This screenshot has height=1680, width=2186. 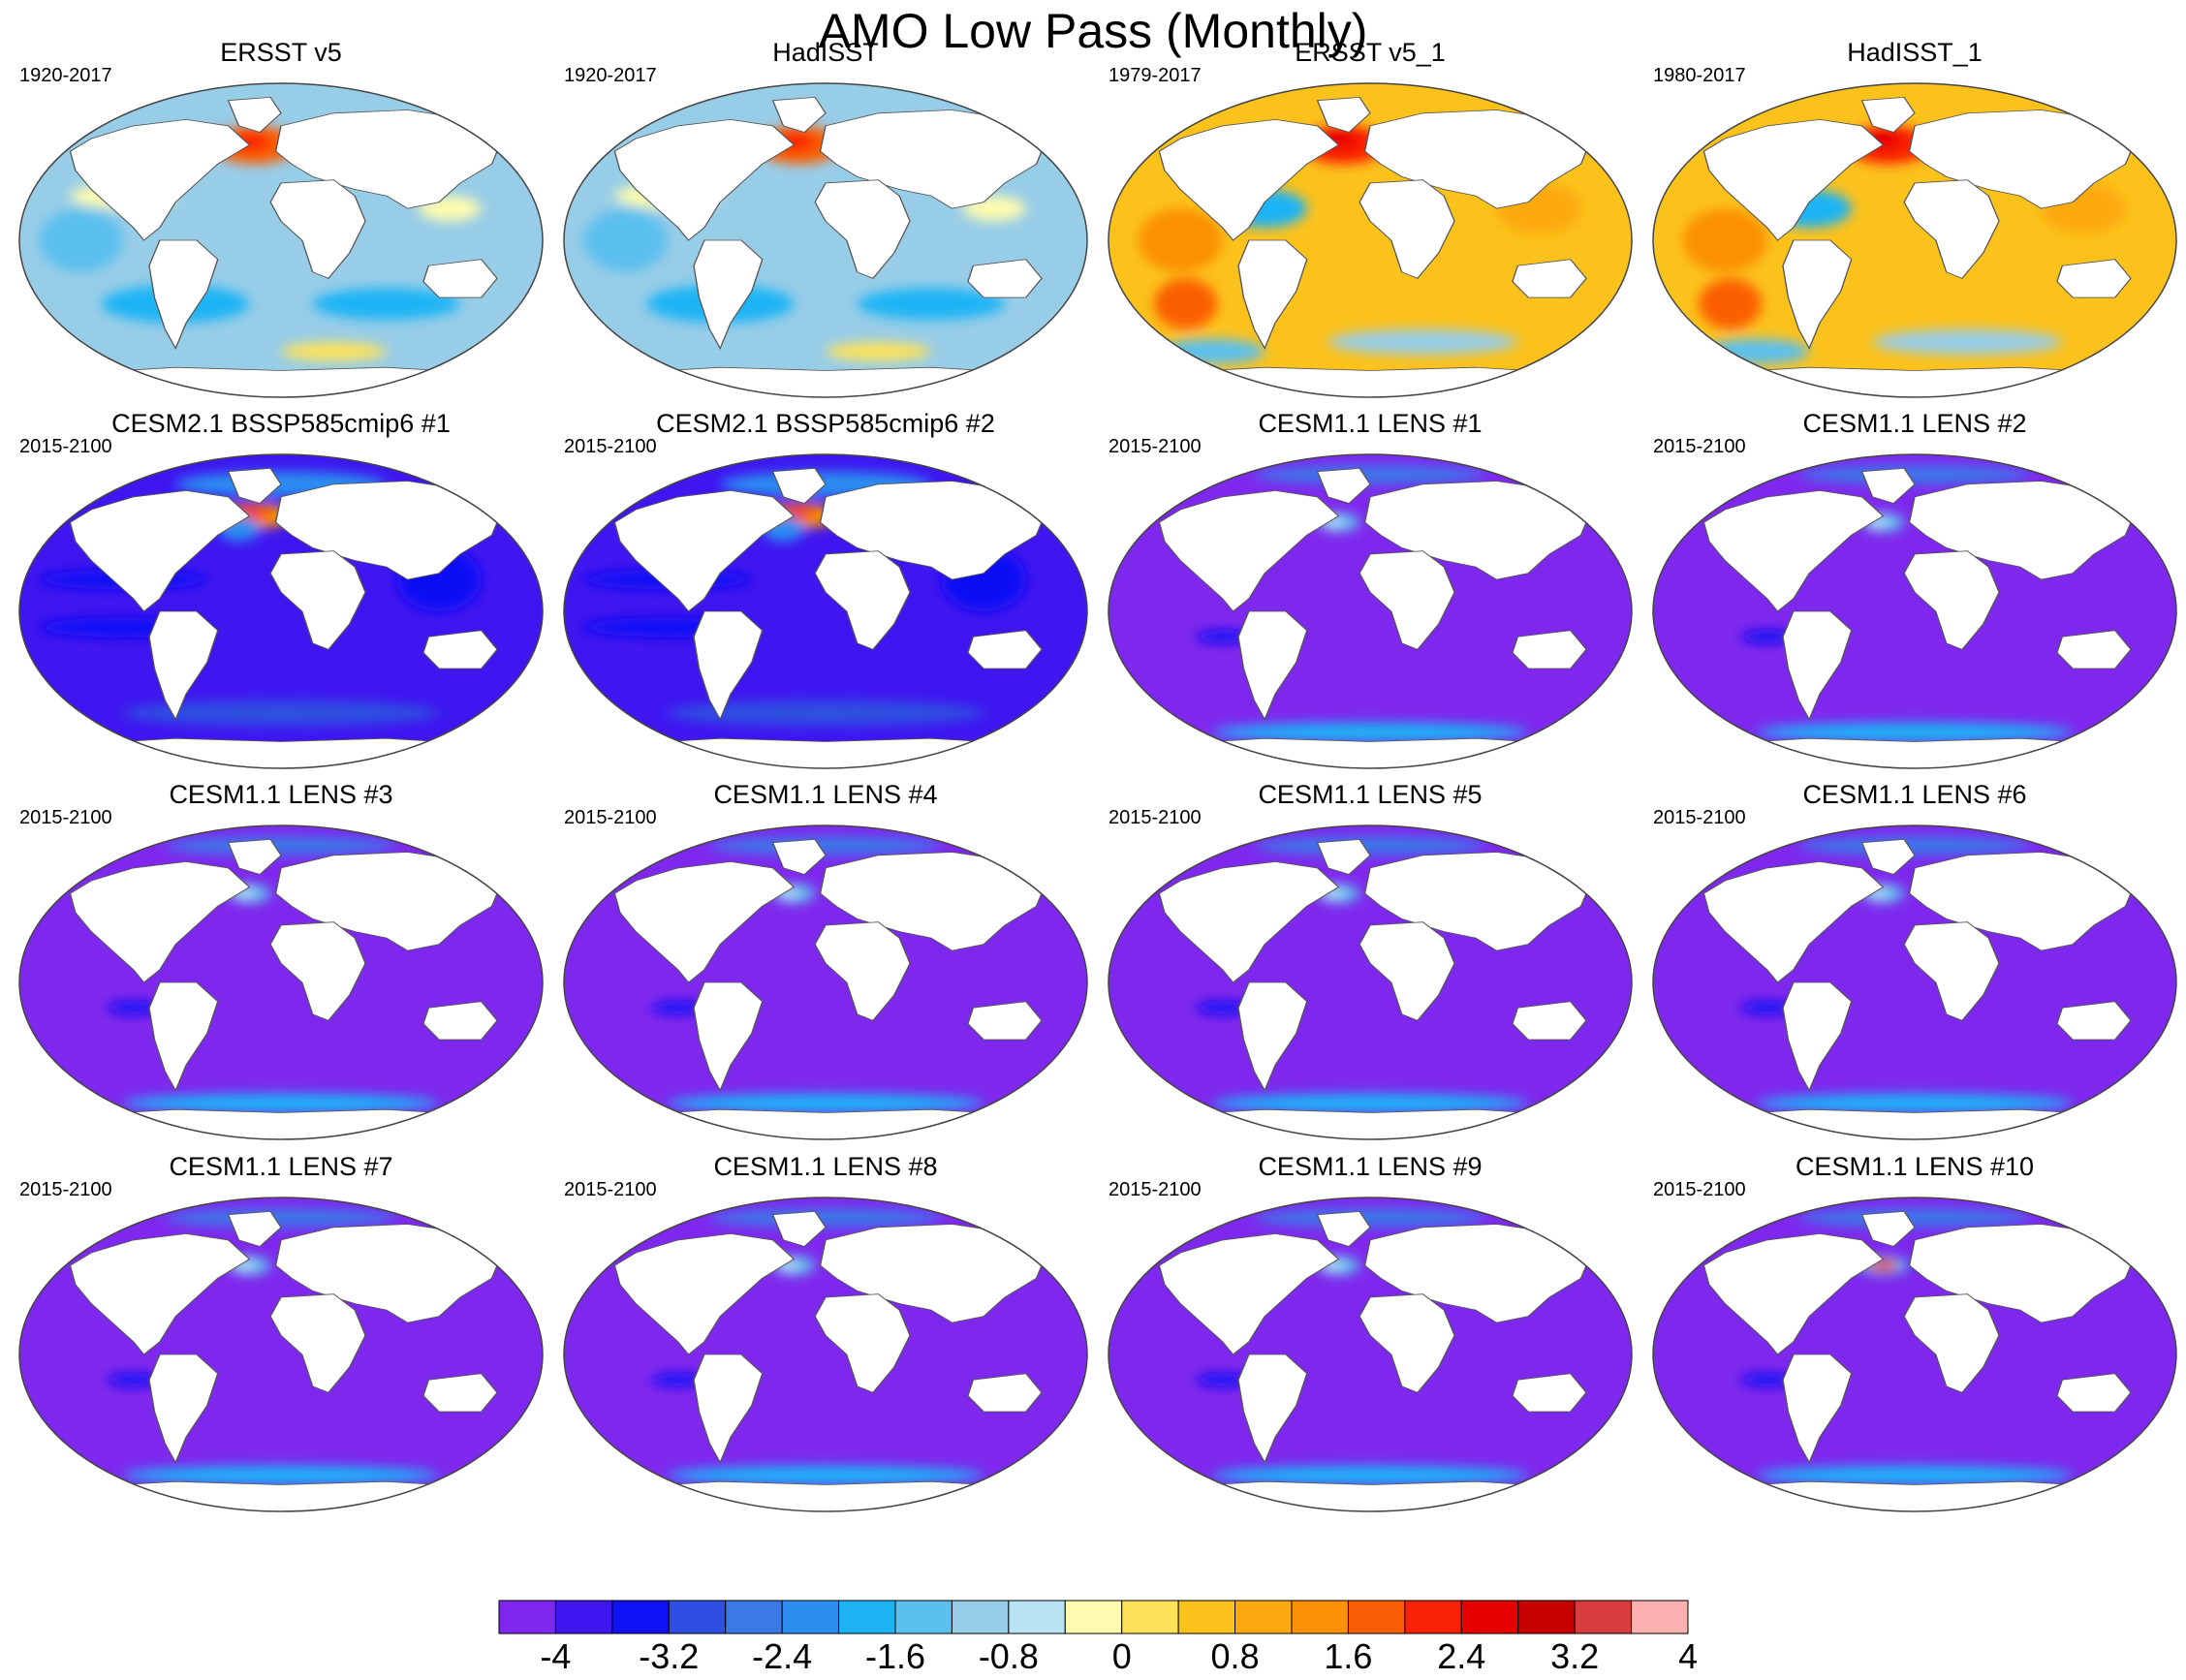 I want to click on map-panel: CESM2.1 BSSP585cmip6 #1 2015-2100, so click(x=281, y=589).